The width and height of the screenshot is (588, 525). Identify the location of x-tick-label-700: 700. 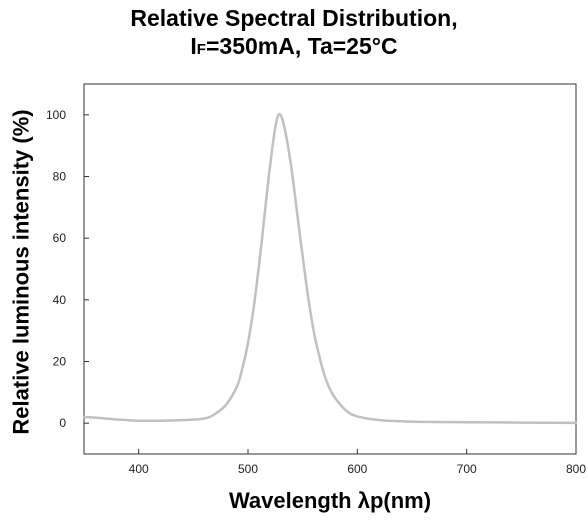
(467, 469).